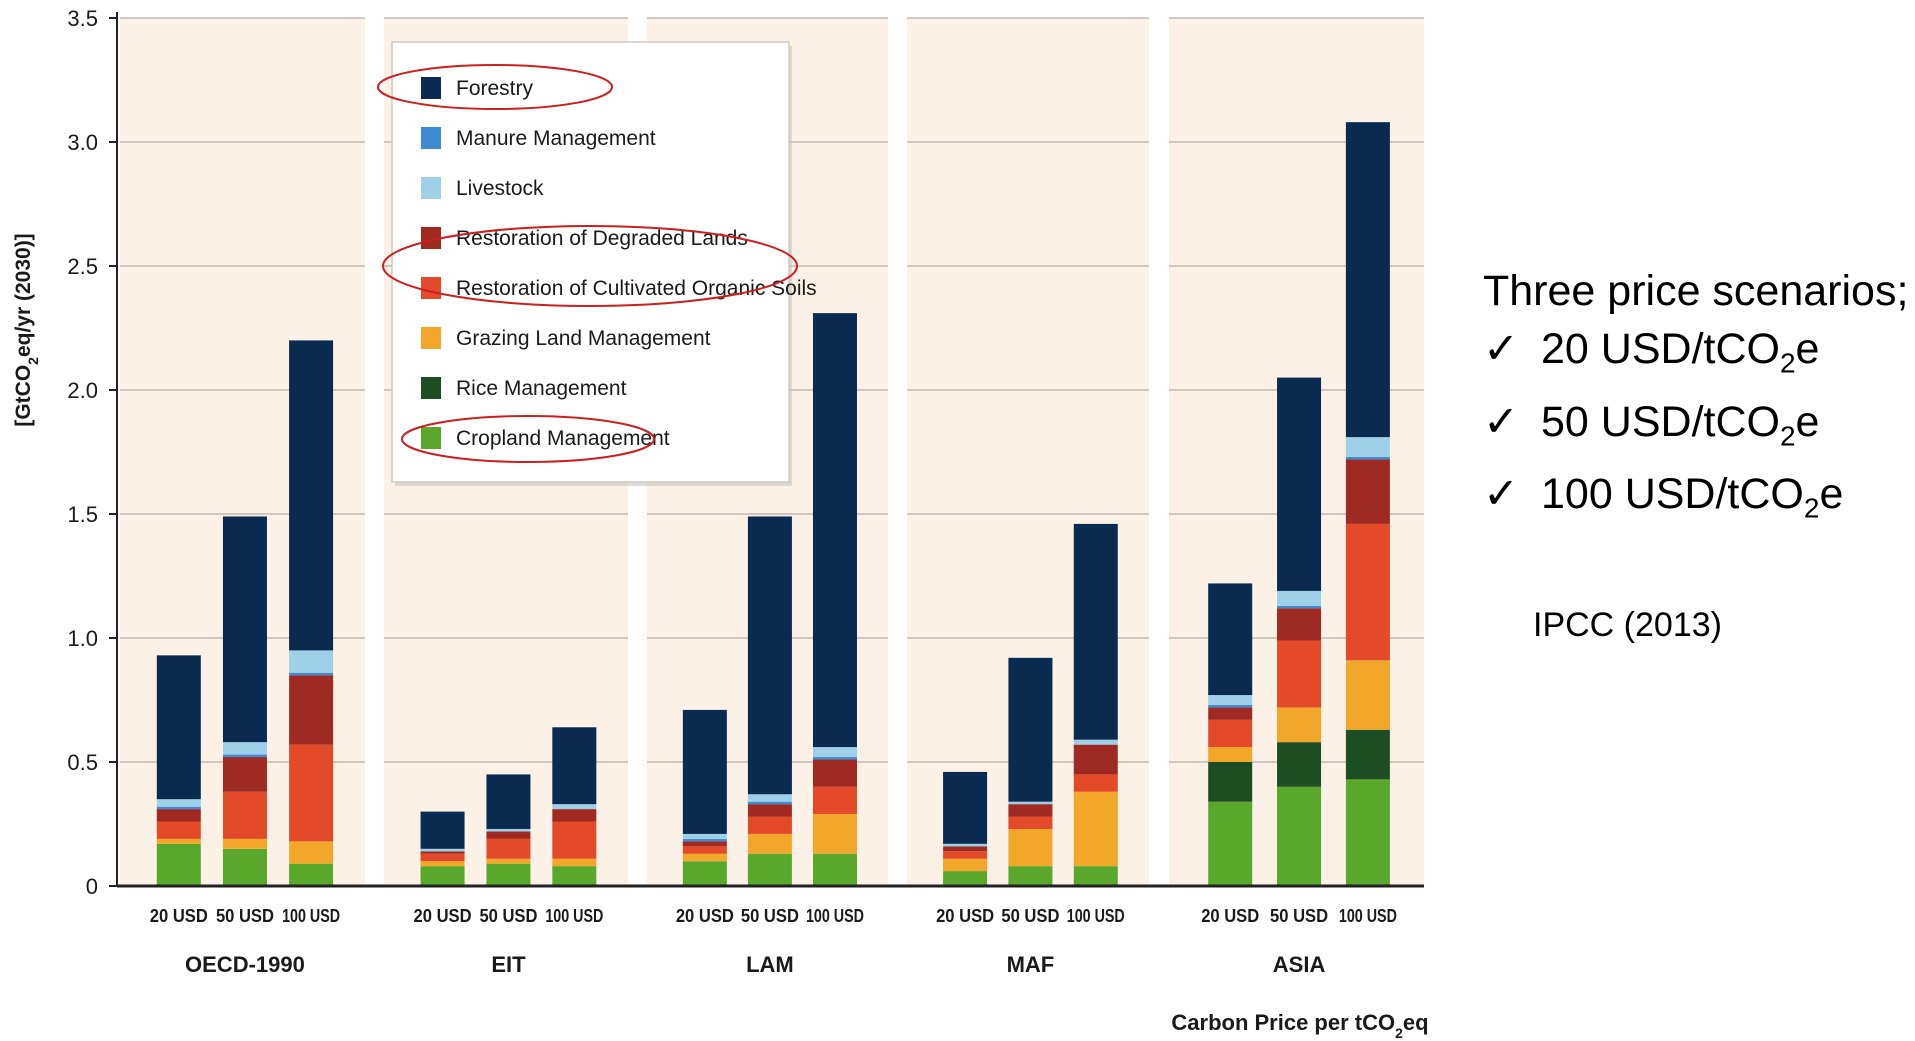  I want to click on source-citation: IPCC (2013), so click(1627, 625).